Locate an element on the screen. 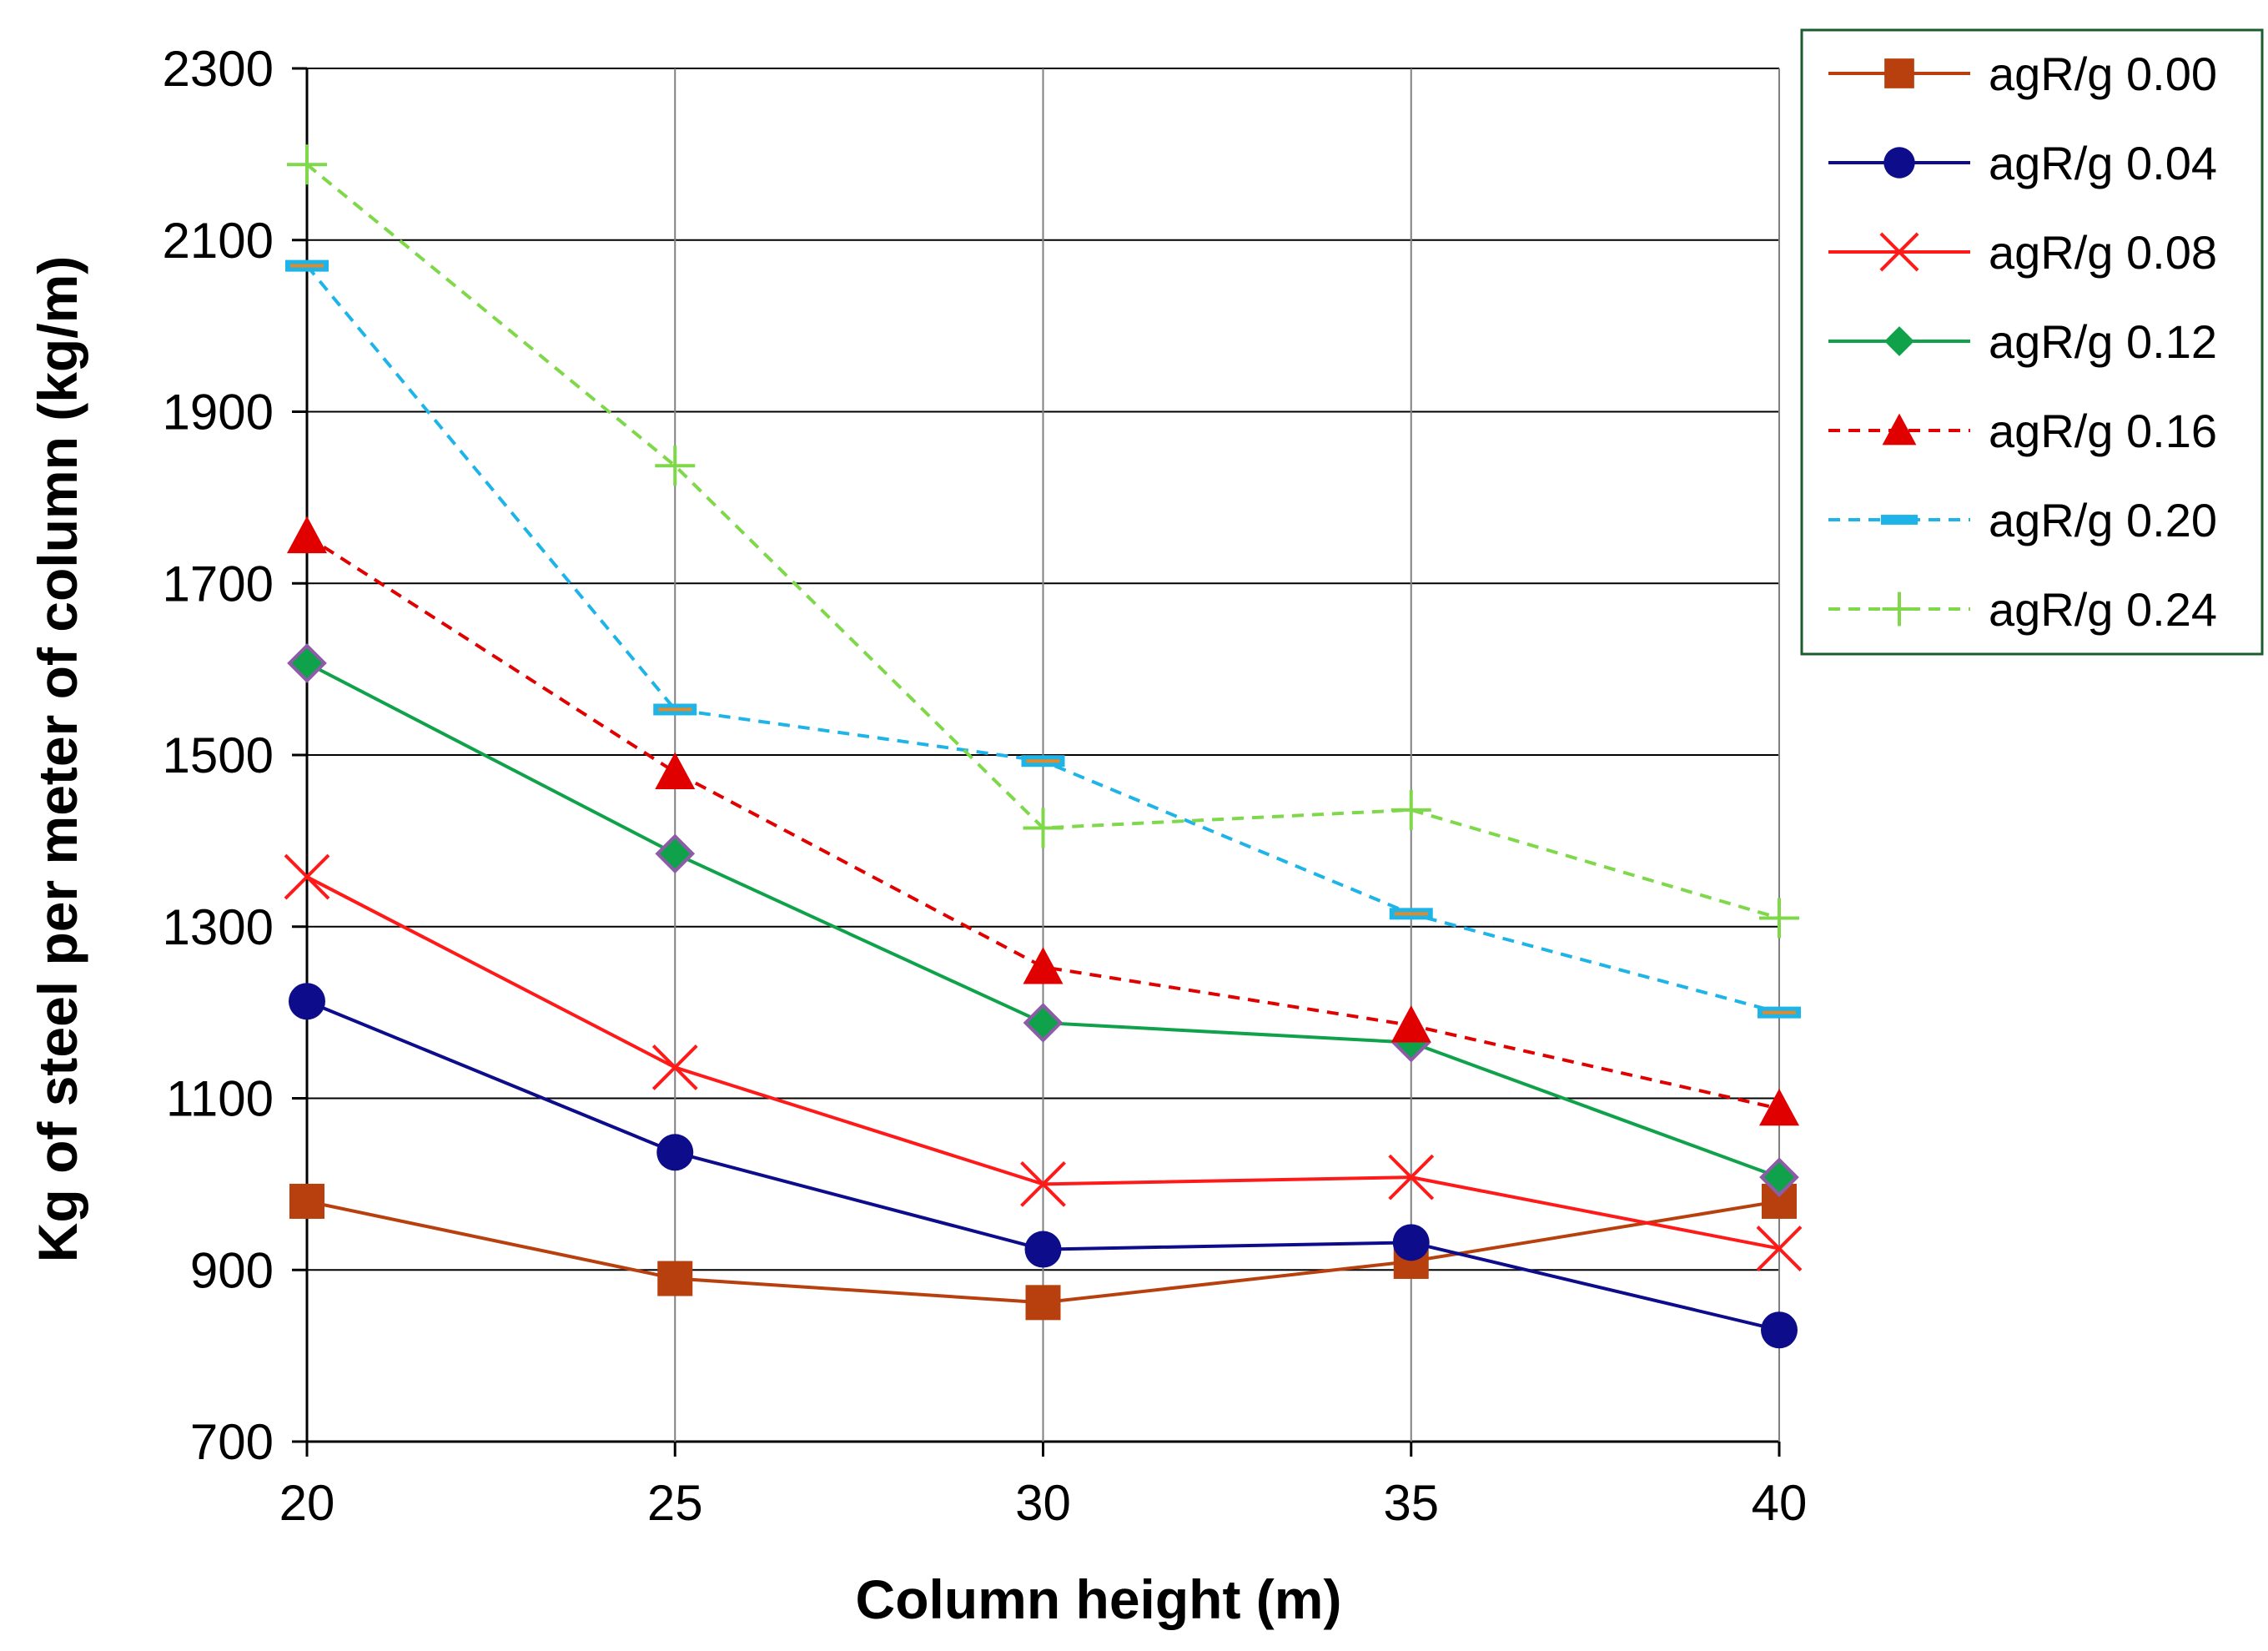  x-tick-label: 35 is located at coordinates (1411, 1503).